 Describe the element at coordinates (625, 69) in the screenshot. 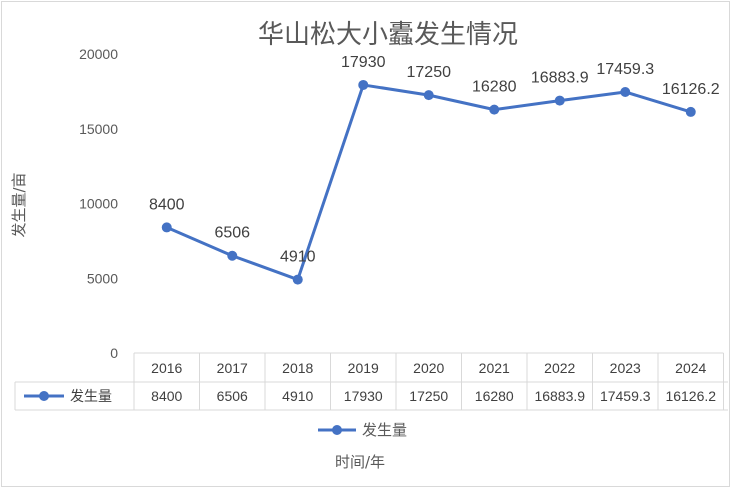

I see `data-label: 17459.3` at that location.